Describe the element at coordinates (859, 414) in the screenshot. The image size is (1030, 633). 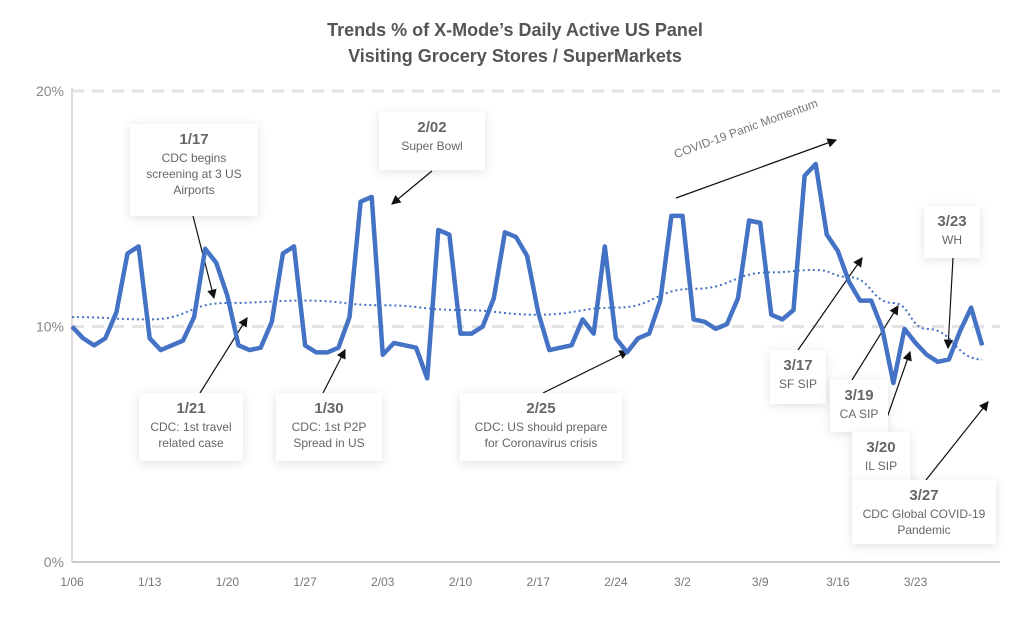
I see `annotation-text: CA SIP` at that location.